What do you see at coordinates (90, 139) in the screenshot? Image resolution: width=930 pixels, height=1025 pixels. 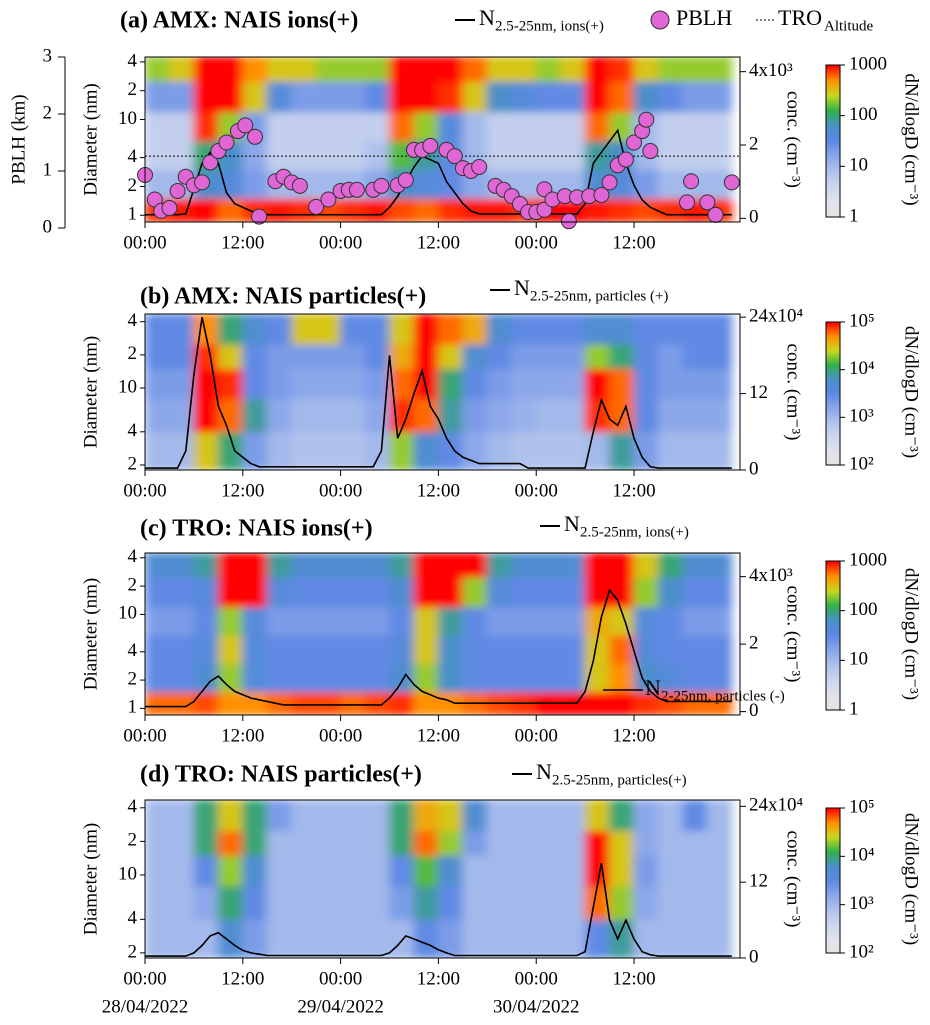 I see `y-axis-label: Diameter (nm)` at bounding box center [90, 139].